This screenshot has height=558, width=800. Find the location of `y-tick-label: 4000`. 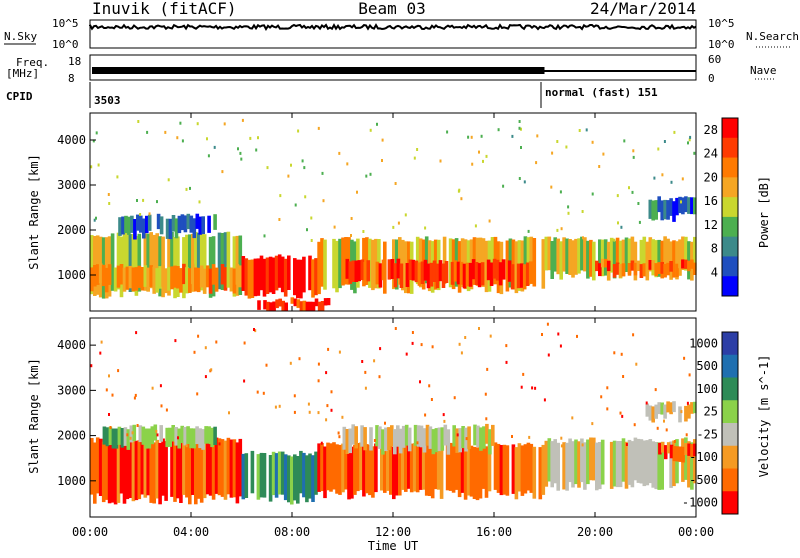

y-tick-label: 4000 is located at coordinates (71, 140).